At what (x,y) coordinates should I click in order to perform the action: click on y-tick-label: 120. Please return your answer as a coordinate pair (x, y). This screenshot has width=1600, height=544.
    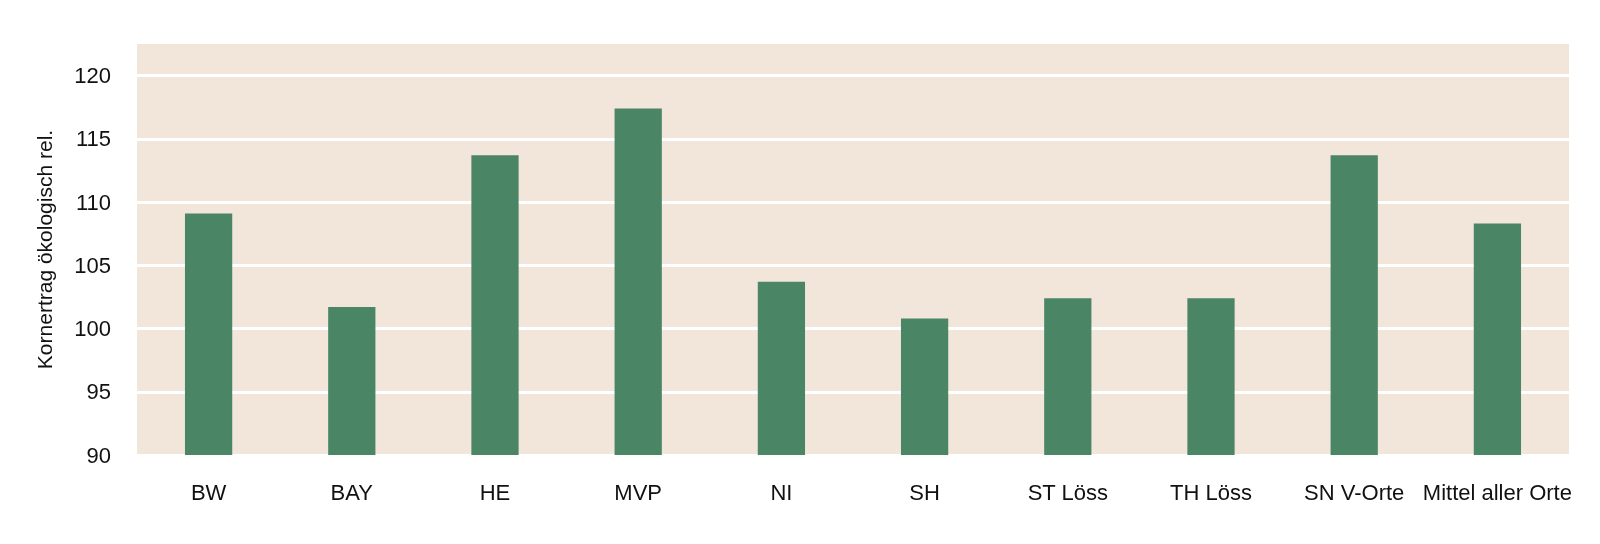
    Looking at the image, I should click on (92, 76).